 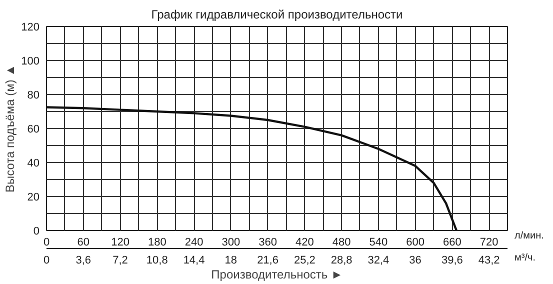 What do you see at coordinates (83, 242) in the screenshot?
I see `x-tick-label: 60` at bounding box center [83, 242].